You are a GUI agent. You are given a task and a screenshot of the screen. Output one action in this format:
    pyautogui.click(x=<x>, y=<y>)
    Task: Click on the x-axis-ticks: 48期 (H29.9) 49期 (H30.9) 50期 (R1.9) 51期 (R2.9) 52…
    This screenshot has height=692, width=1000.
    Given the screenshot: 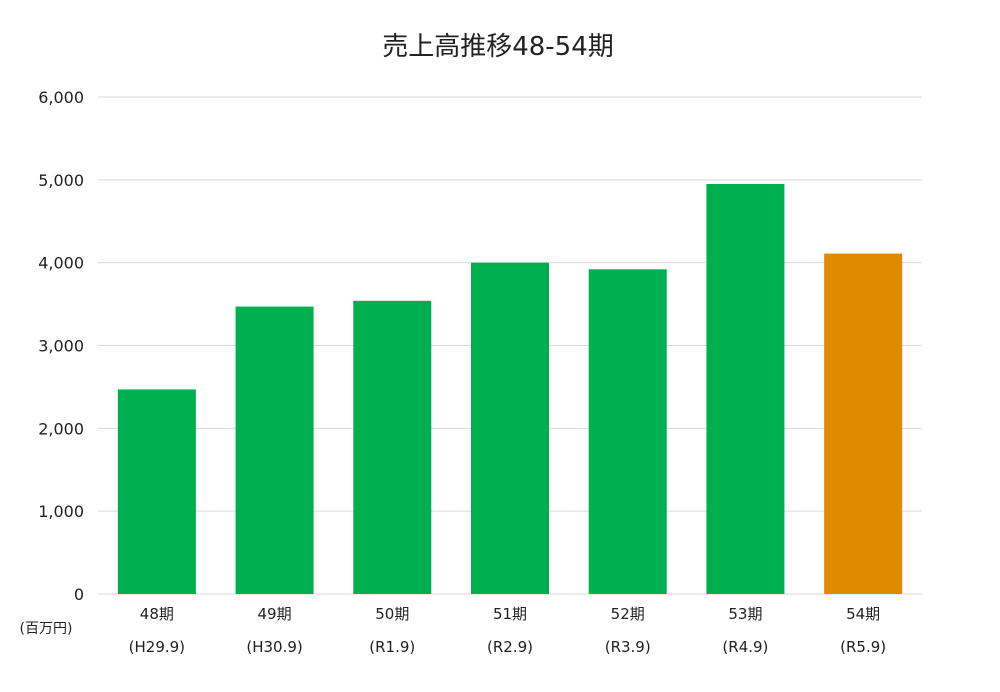 What is the action you would take?
    pyautogui.click(x=507, y=630)
    